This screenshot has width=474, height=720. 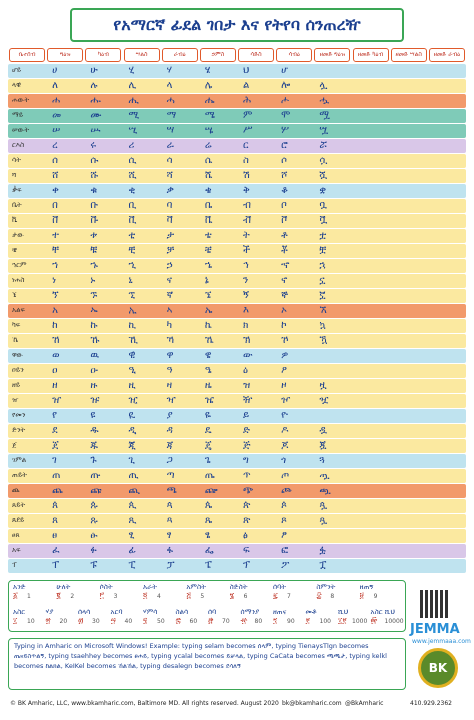 I want to click on fidel: ፏ, so click(x=322, y=551).